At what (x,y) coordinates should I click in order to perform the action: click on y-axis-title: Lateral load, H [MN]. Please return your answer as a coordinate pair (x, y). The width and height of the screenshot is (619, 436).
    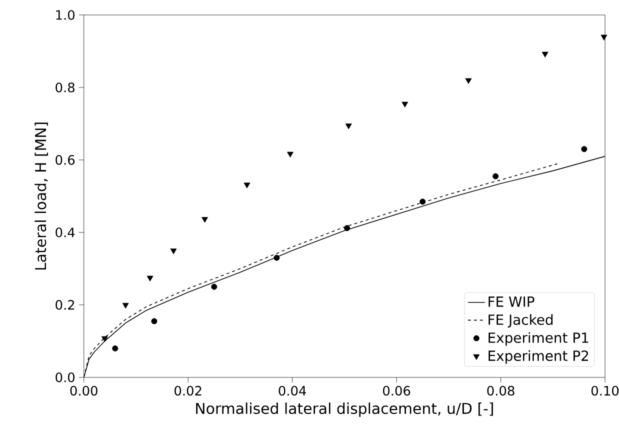
    Looking at the image, I should click on (41, 196).